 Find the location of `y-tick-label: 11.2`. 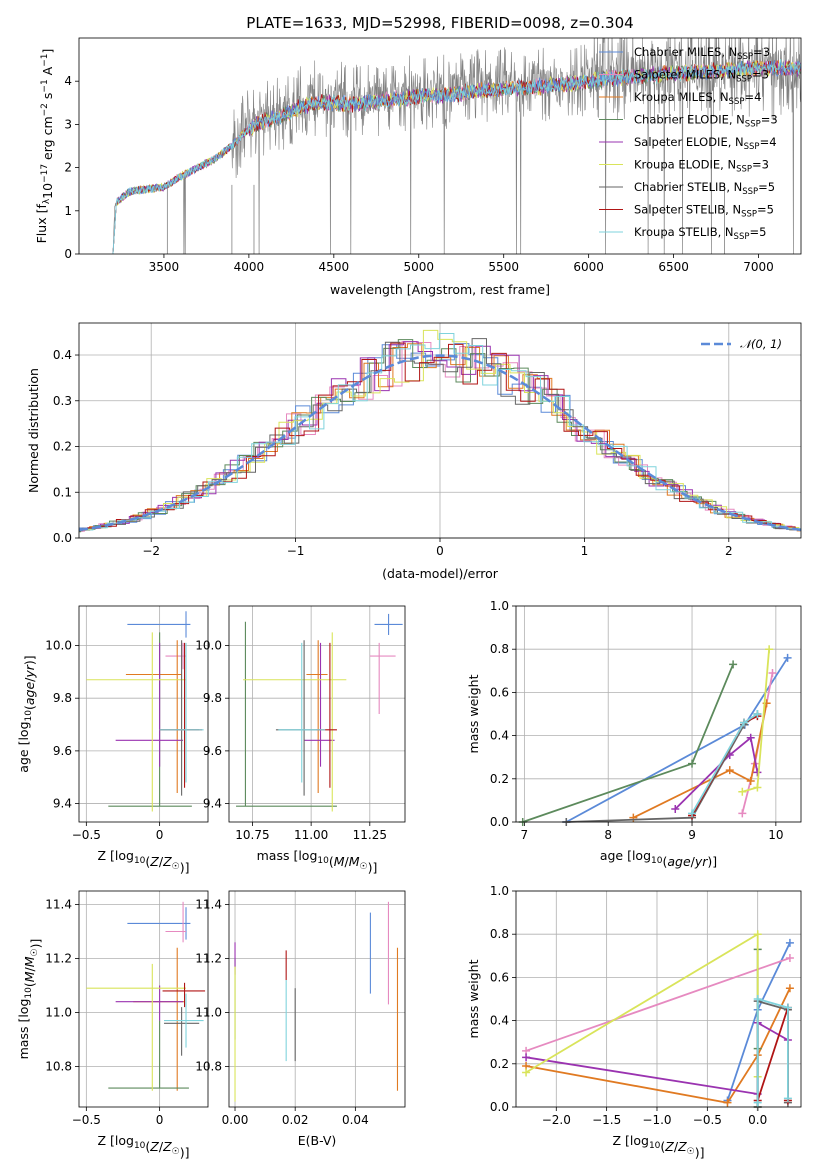

y-tick-label: 11.2 is located at coordinates (58, 959).